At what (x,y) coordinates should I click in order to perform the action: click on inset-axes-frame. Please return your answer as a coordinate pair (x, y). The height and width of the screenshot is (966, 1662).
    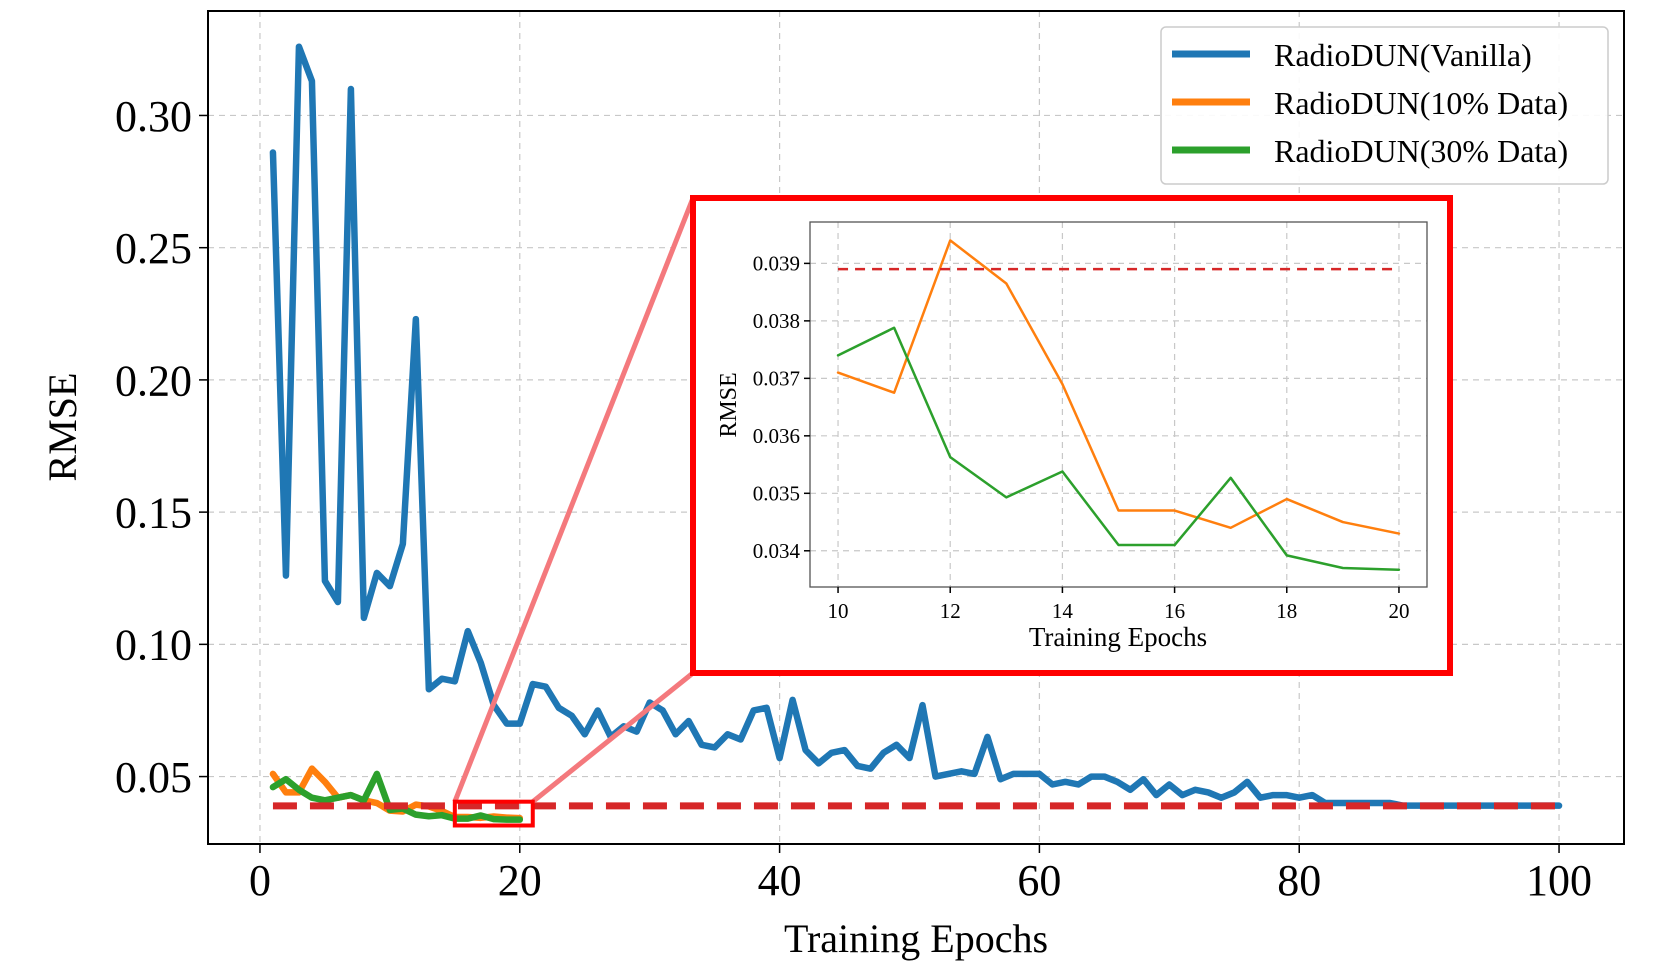
    Looking at the image, I should click on (1118, 404).